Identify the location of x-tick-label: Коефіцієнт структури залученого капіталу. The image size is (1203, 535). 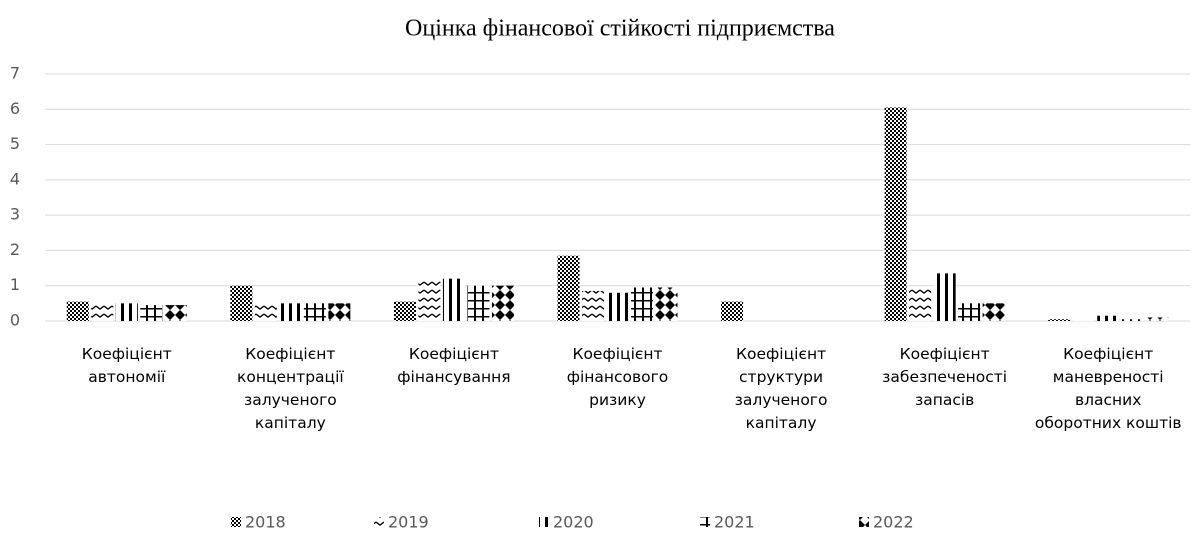
(781, 388).